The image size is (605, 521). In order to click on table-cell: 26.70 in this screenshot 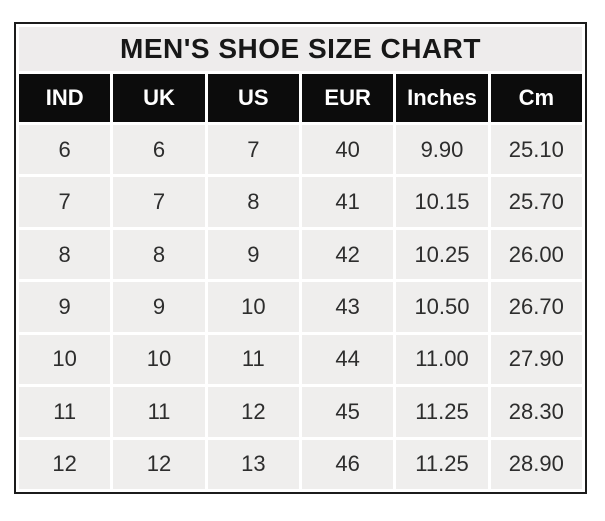, I will do `click(536, 307)`.